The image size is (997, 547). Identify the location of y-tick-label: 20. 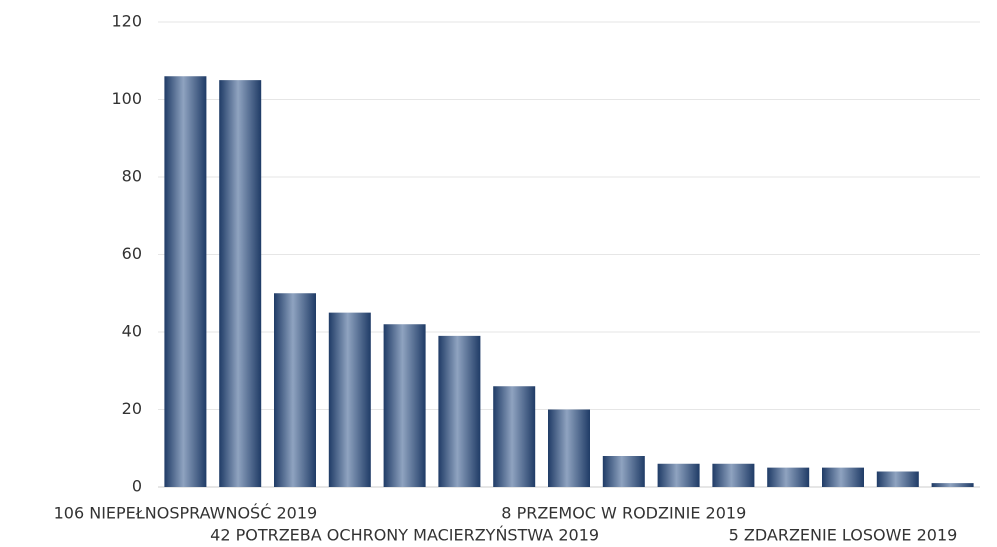
(132, 408).